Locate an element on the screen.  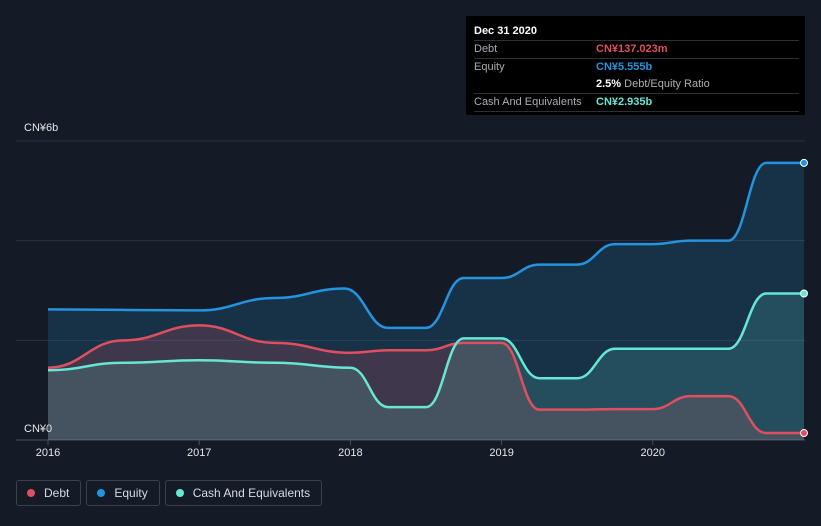
legend-label-equity: Equity is located at coordinates (131, 493).